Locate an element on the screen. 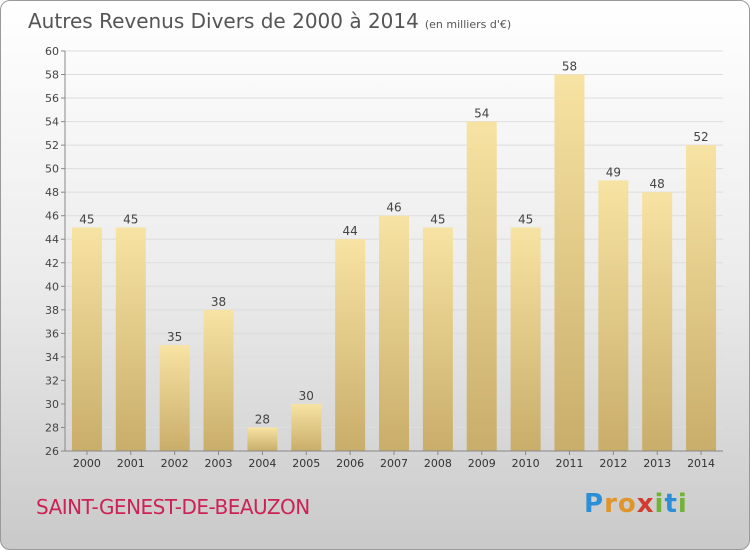 This screenshot has height=550, width=750. logo-letter: P is located at coordinates (594, 504).